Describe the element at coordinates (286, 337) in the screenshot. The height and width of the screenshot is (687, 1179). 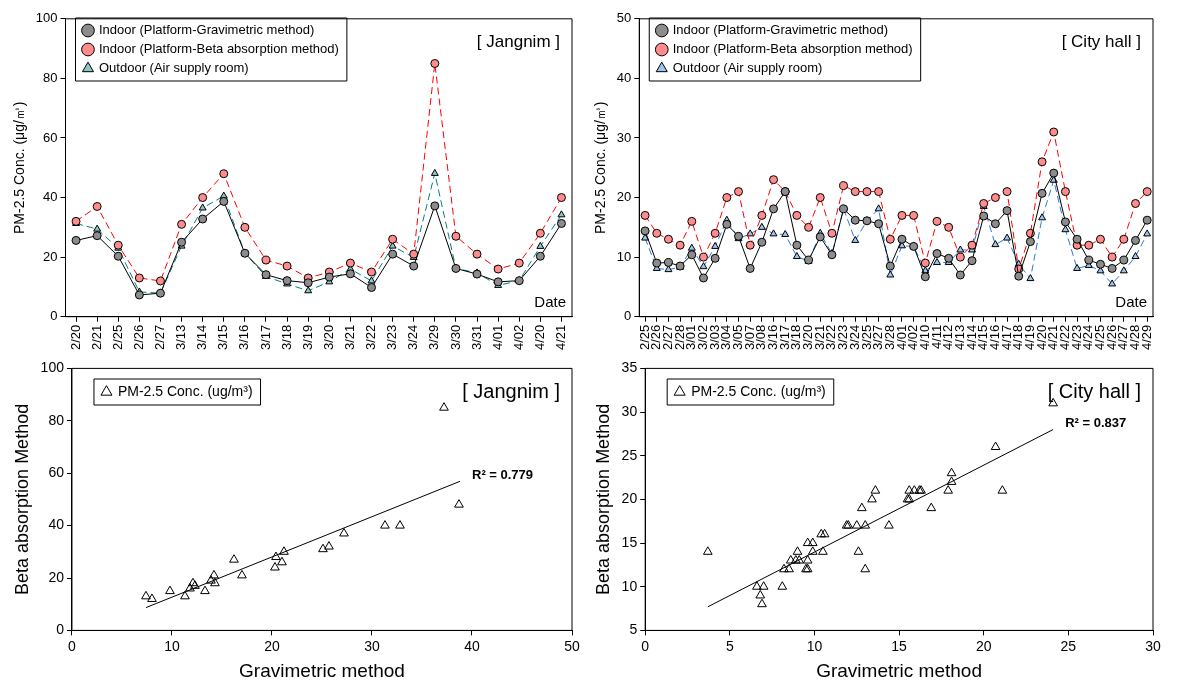
I see `x-tick-label: 3/18` at that location.